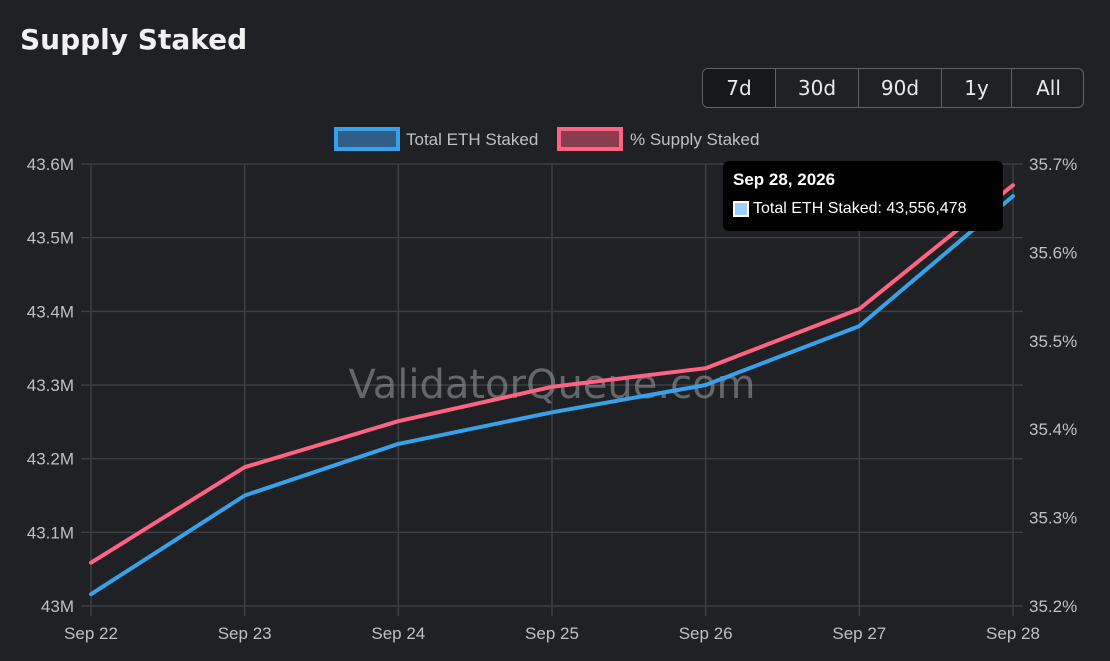 The height and width of the screenshot is (661, 1110). What do you see at coordinates (694, 139) in the screenshot?
I see `legend-label-supply-staked-pct: % Supply Staked` at bounding box center [694, 139].